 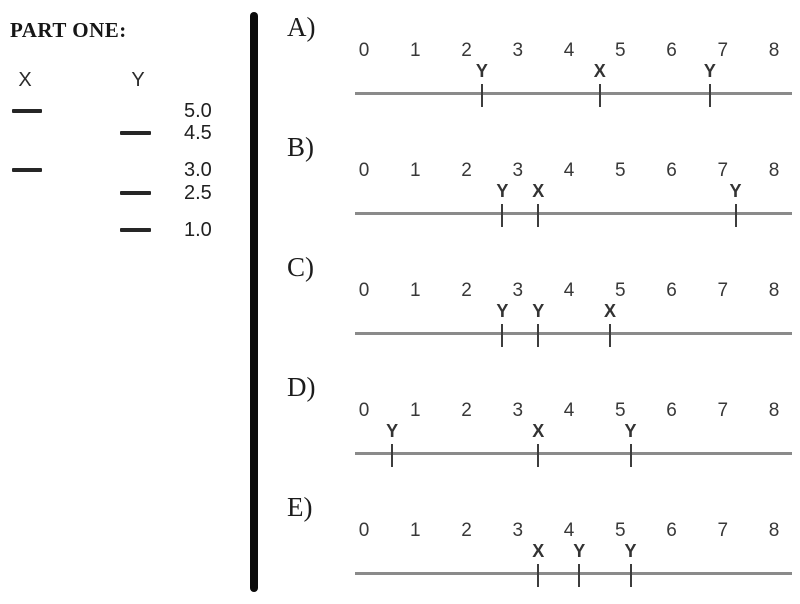 I want to click on gel-size-label: 1.0, so click(x=198, y=230).